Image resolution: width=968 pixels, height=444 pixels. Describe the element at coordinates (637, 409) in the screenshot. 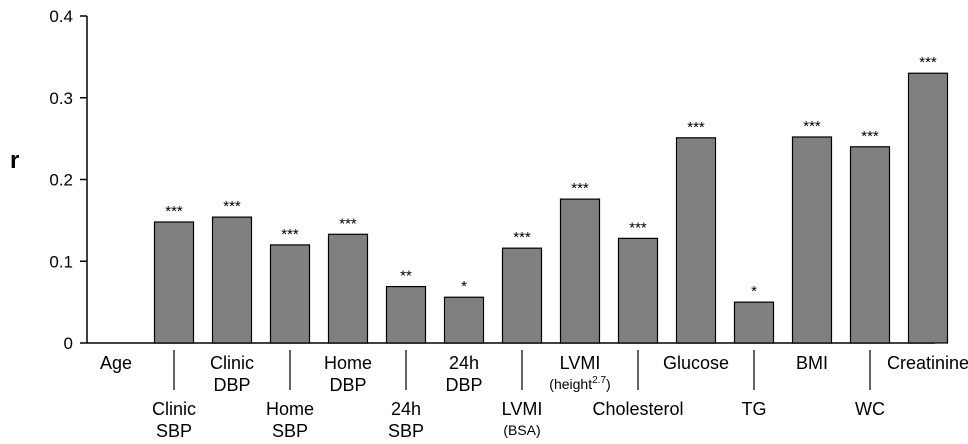

I see `x-tick-label: Cholesterol` at that location.